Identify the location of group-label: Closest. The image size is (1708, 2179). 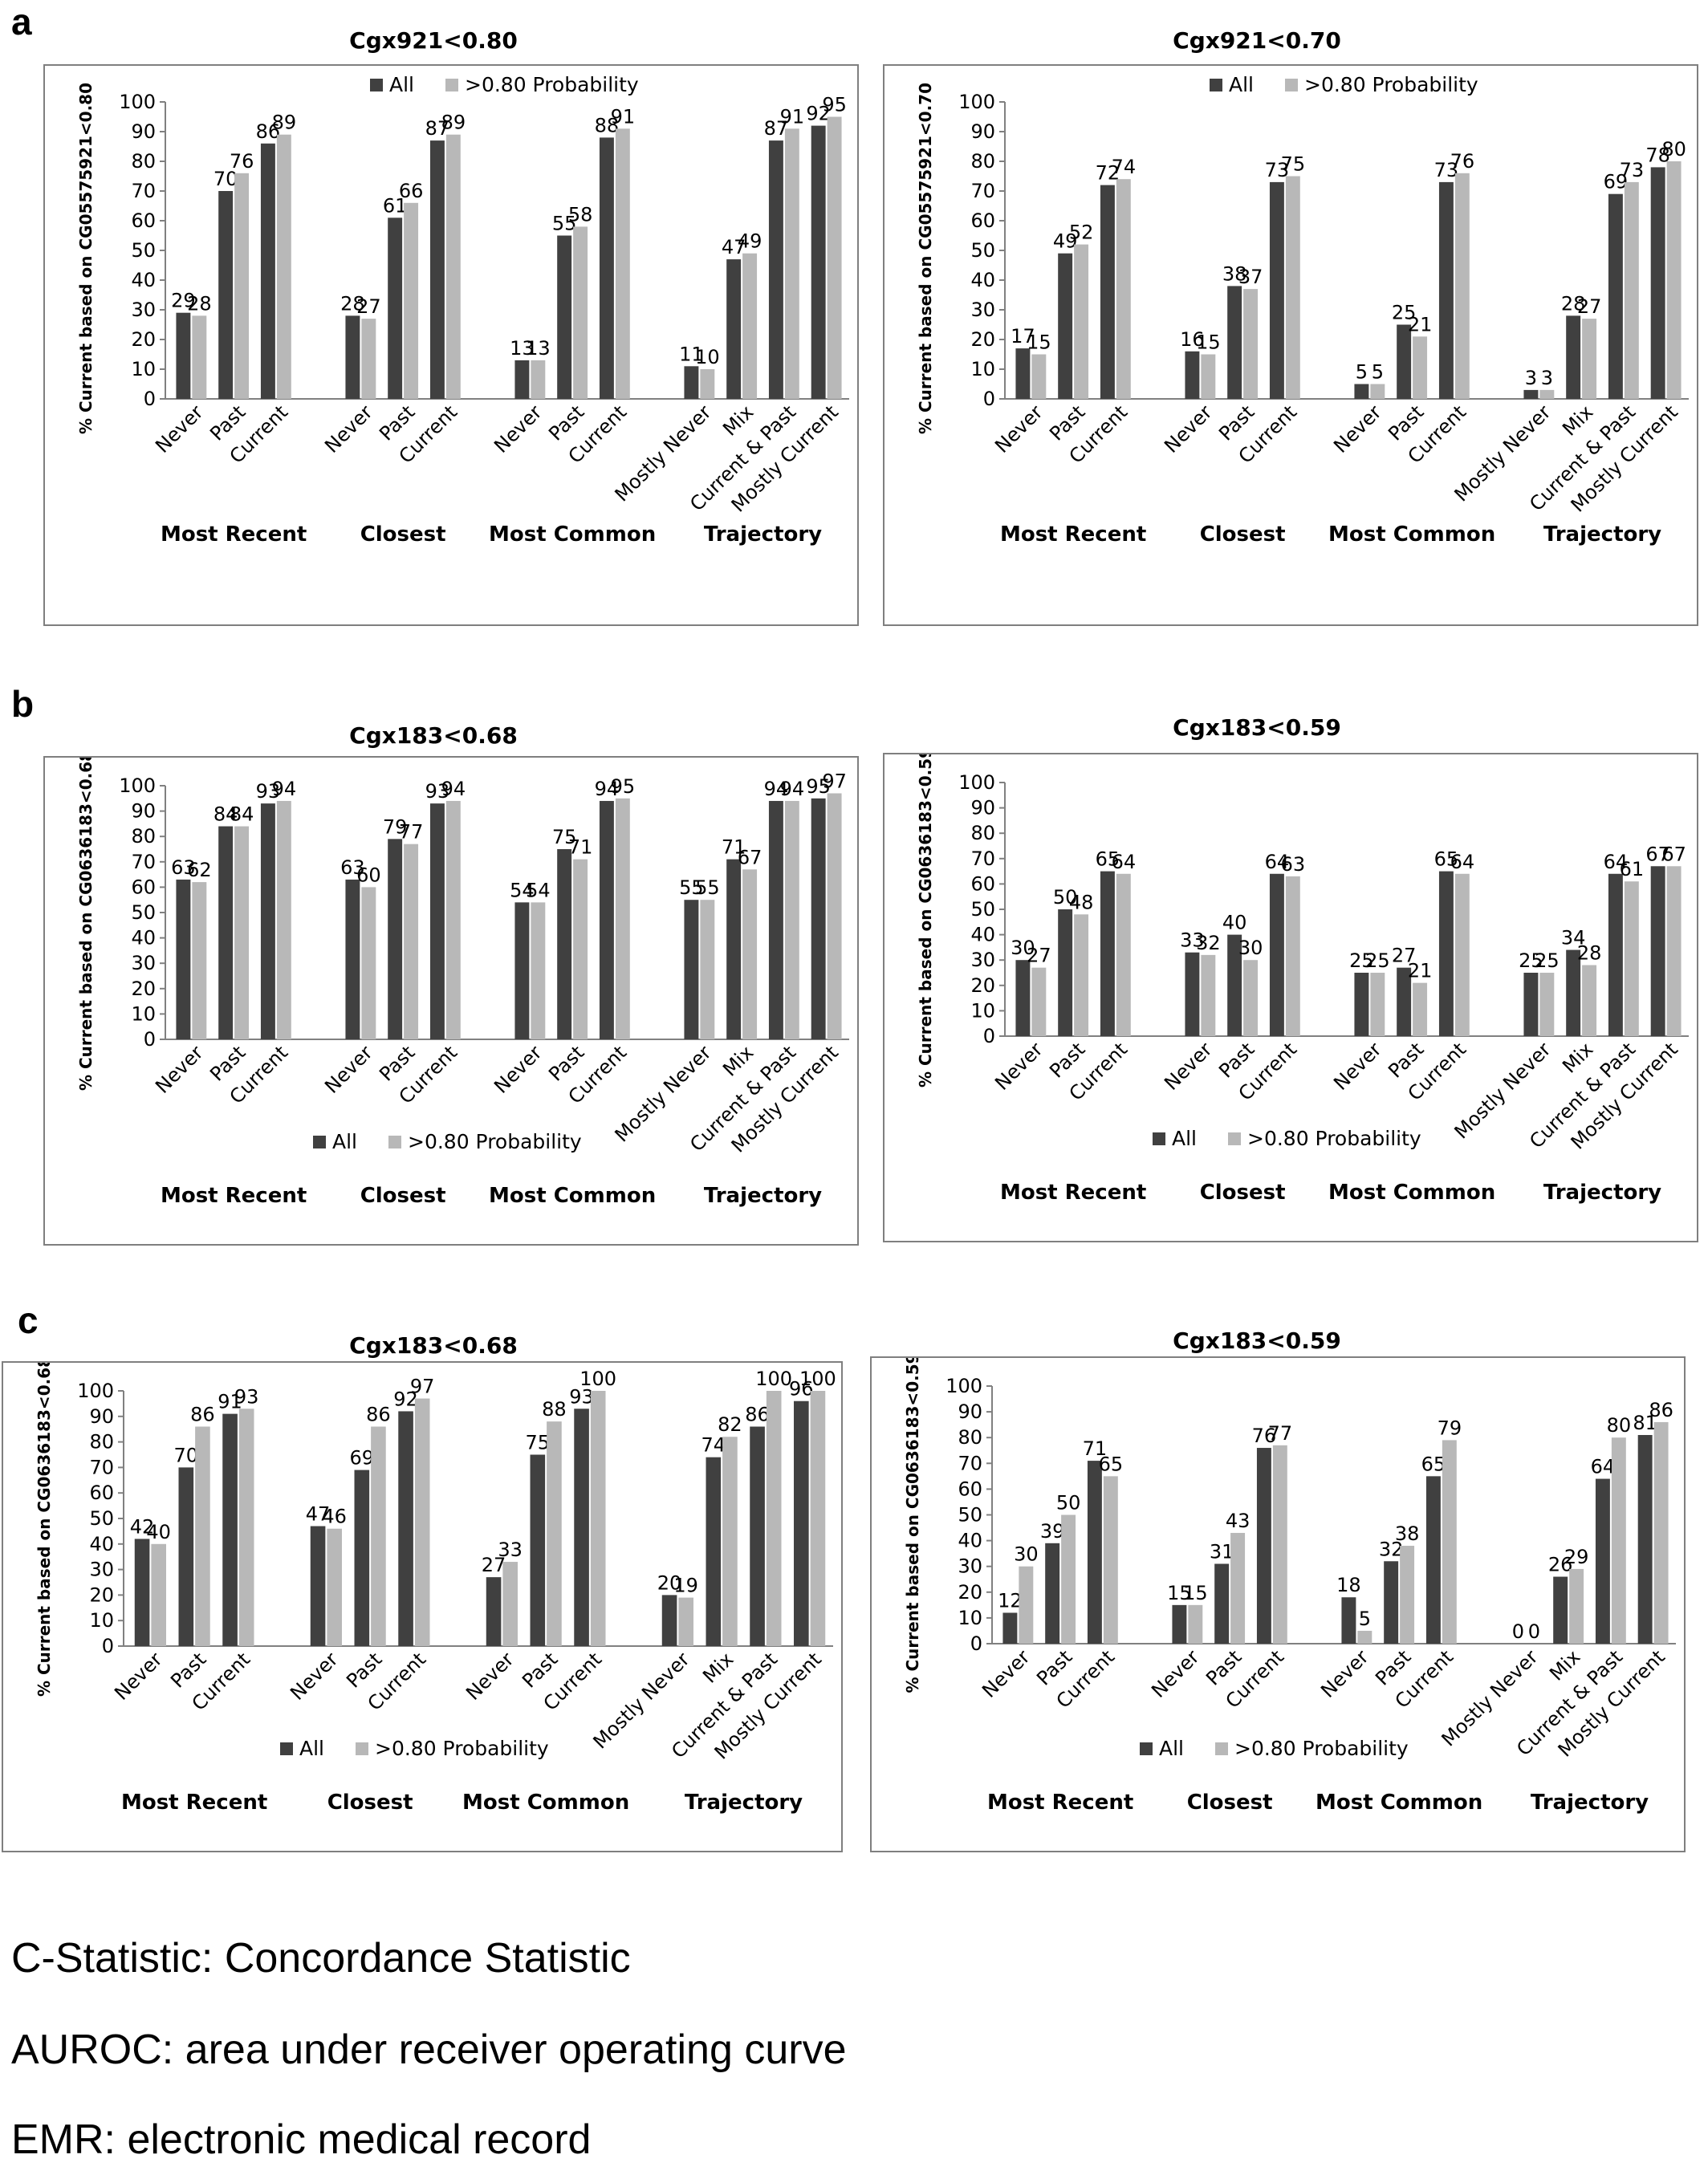
(1230, 1803).